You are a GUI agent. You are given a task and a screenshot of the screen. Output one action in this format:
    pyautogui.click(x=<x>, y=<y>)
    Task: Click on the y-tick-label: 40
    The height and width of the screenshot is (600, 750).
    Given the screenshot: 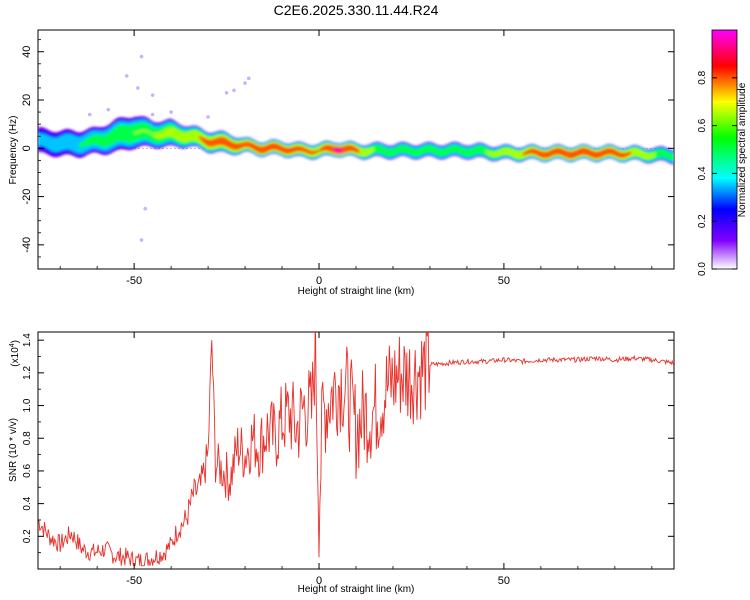 What is the action you would take?
    pyautogui.click(x=27, y=52)
    